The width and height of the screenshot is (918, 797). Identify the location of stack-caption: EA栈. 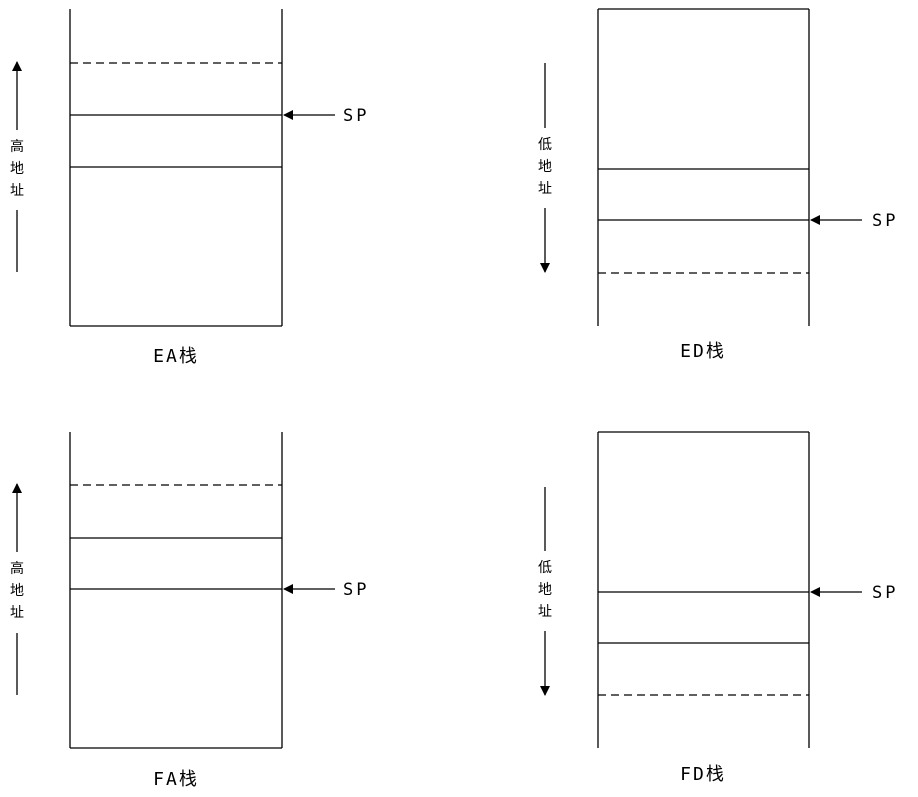
(176, 356).